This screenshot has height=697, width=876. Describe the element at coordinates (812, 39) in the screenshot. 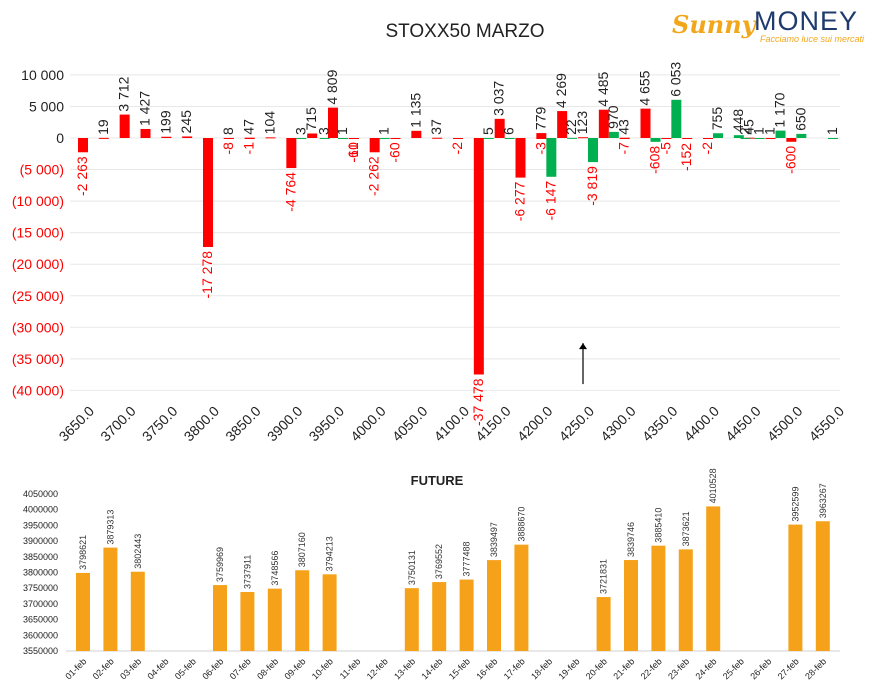

I see `logo-tagline: Facciamo luce sui mercati` at that location.